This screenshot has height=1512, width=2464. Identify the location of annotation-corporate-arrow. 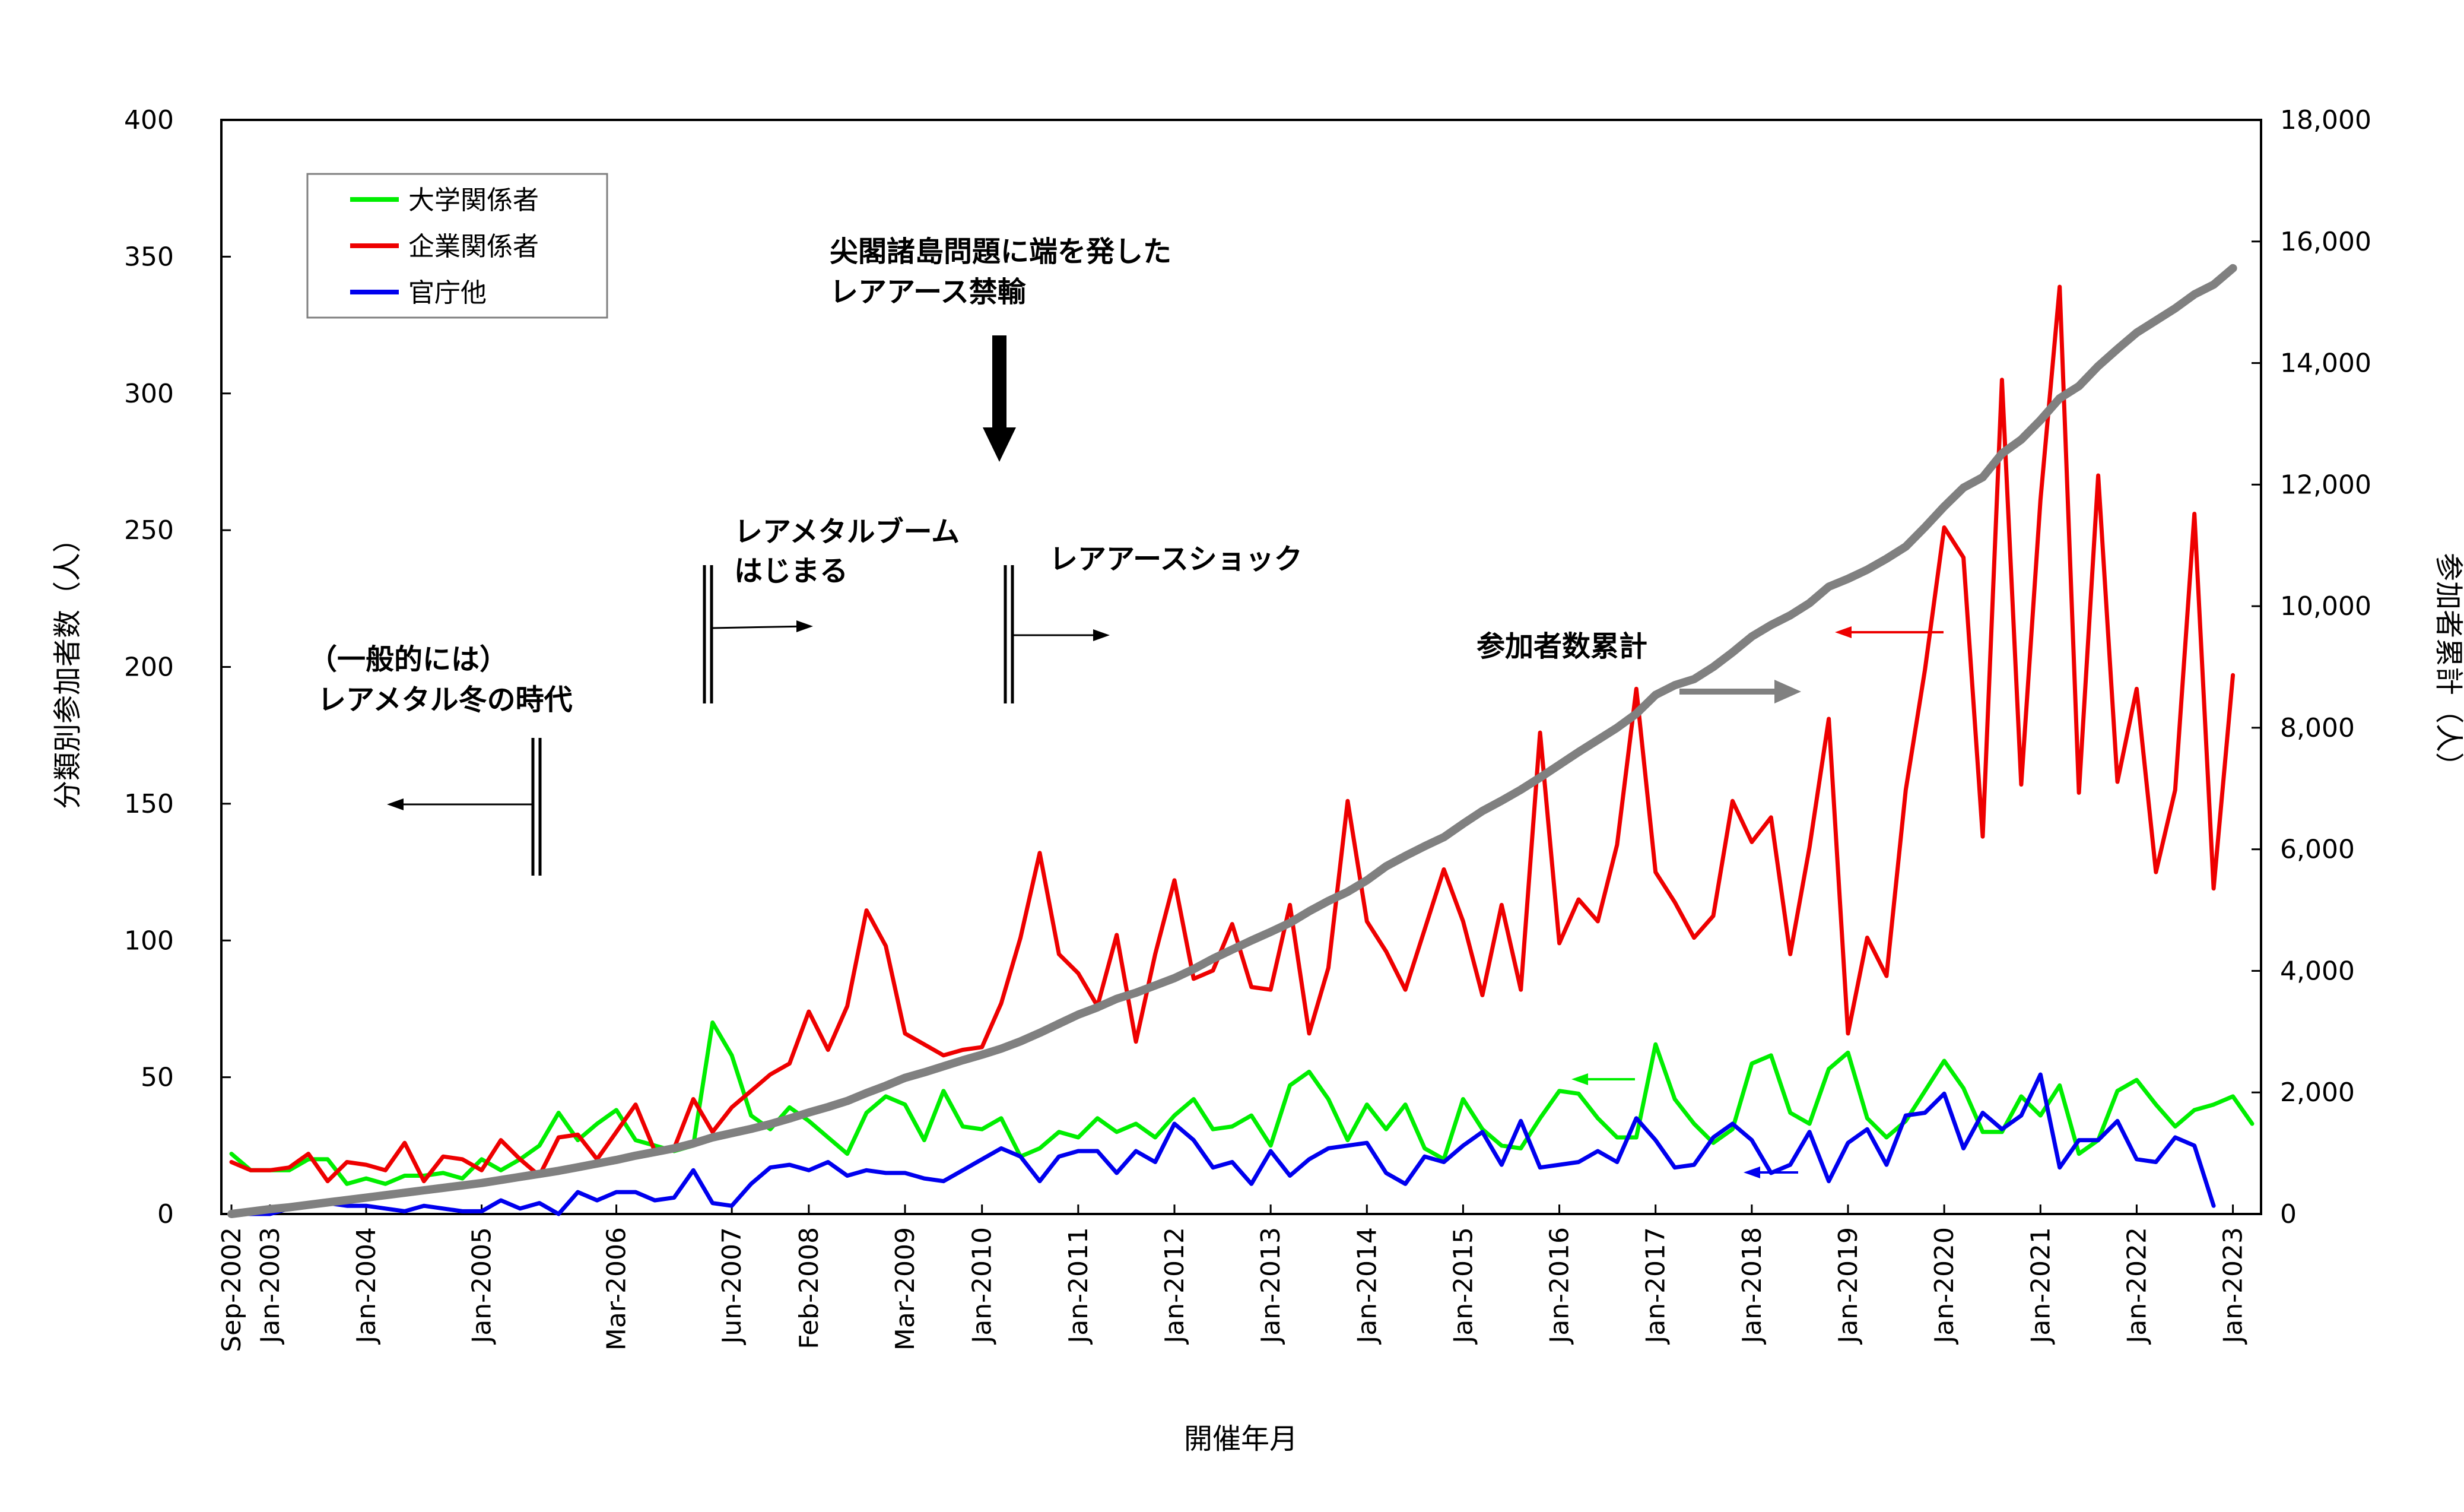
(1889, 632).